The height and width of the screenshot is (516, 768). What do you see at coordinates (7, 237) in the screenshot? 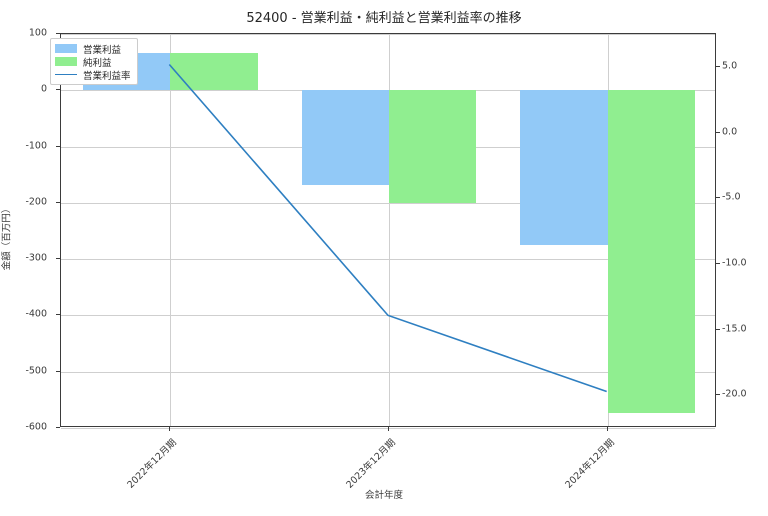
I see `y-axis-left-label: 金額（百万円）` at bounding box center [7, 237].